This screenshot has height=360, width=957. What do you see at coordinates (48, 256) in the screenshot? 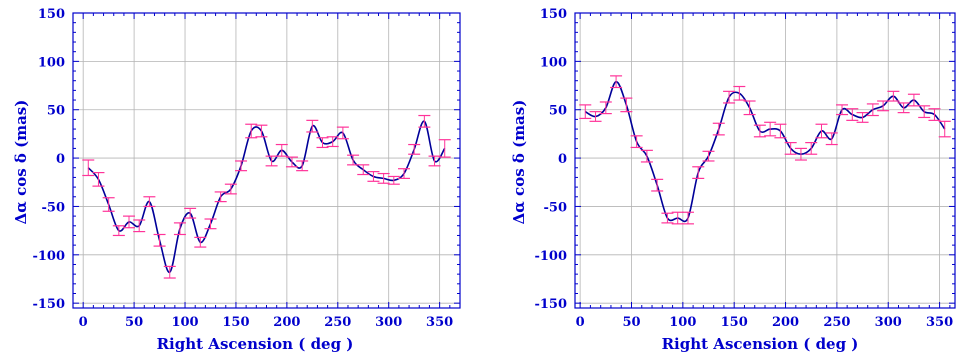
I see `y-tick-label: -100` at bounding box center [48, 256].